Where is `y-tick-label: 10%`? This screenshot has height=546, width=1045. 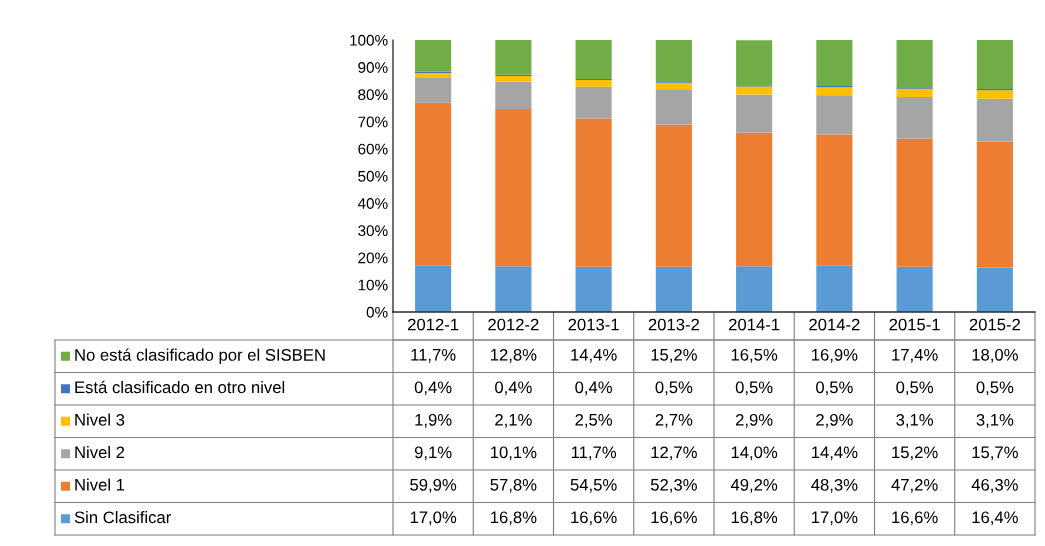 y-tick-label: 10% is located at coordinates (373, 285).